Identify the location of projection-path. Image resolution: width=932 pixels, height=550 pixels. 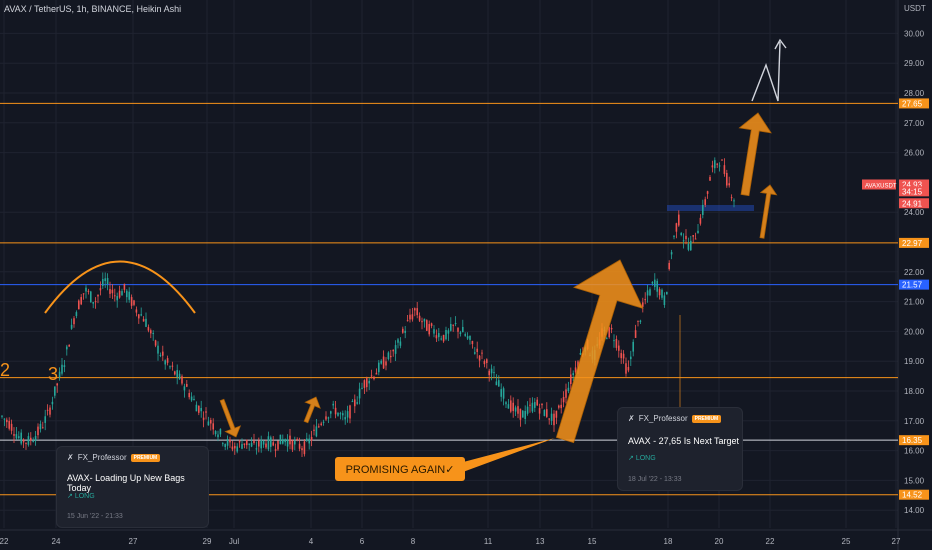
(766, 71).